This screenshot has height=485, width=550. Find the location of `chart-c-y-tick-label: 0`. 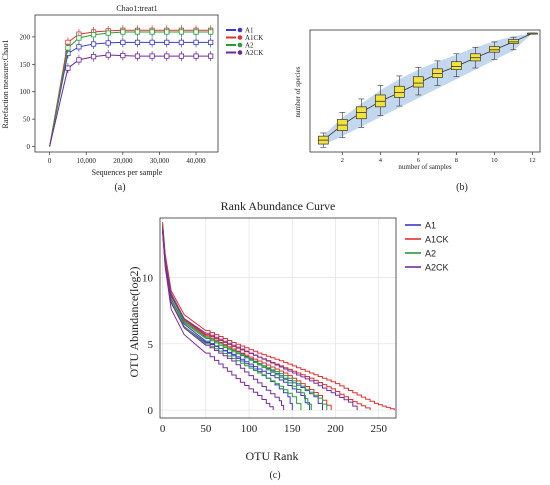

chart-c-y-tick-label: 0 is located at coordinates (151, 411).